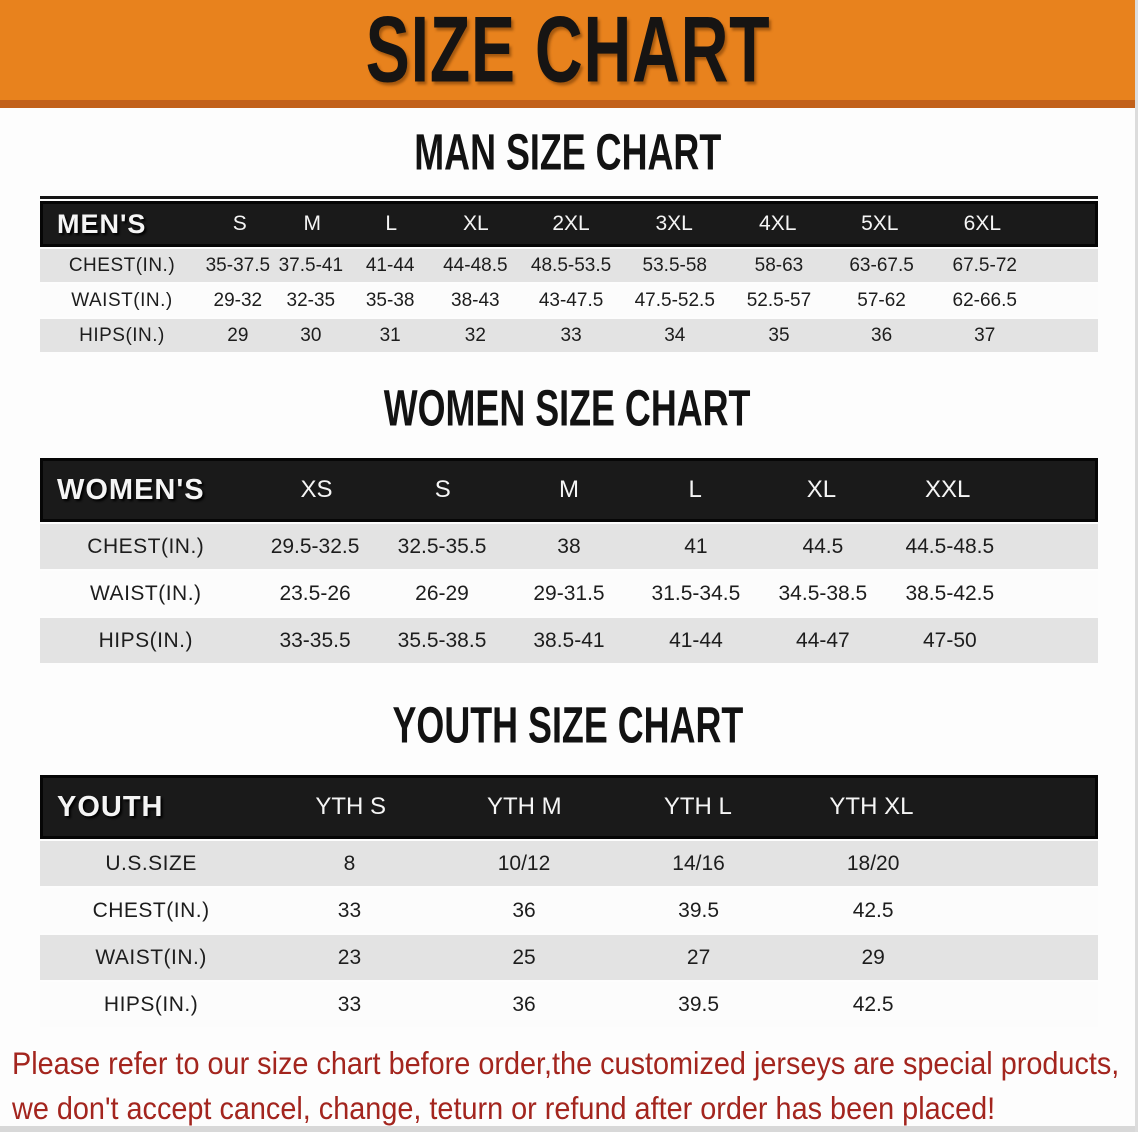 The height and width of the screenshot is (1132, 1138). What do you see at coordinates (390, 335) in the screenshot?
I see `table-cell: 31` at bounding box center [390, 335].